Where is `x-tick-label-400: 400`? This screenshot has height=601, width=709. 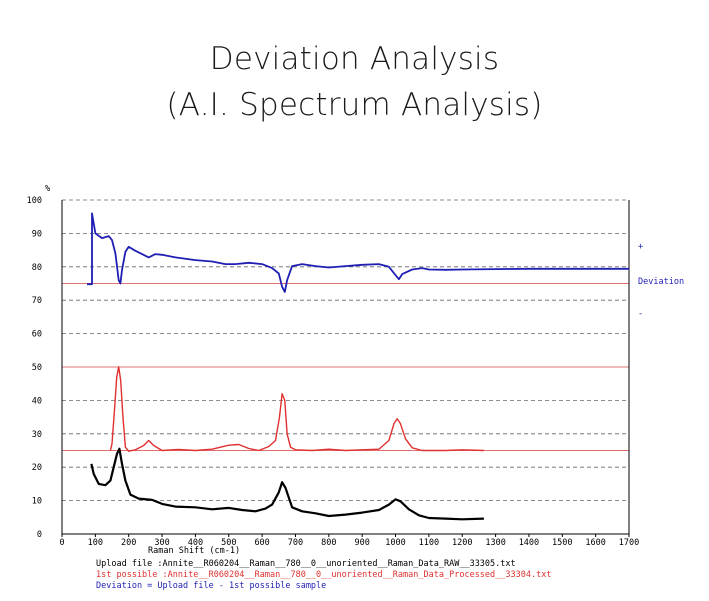 x-tick-label-400: 400 is located at coordinates (195, 543).